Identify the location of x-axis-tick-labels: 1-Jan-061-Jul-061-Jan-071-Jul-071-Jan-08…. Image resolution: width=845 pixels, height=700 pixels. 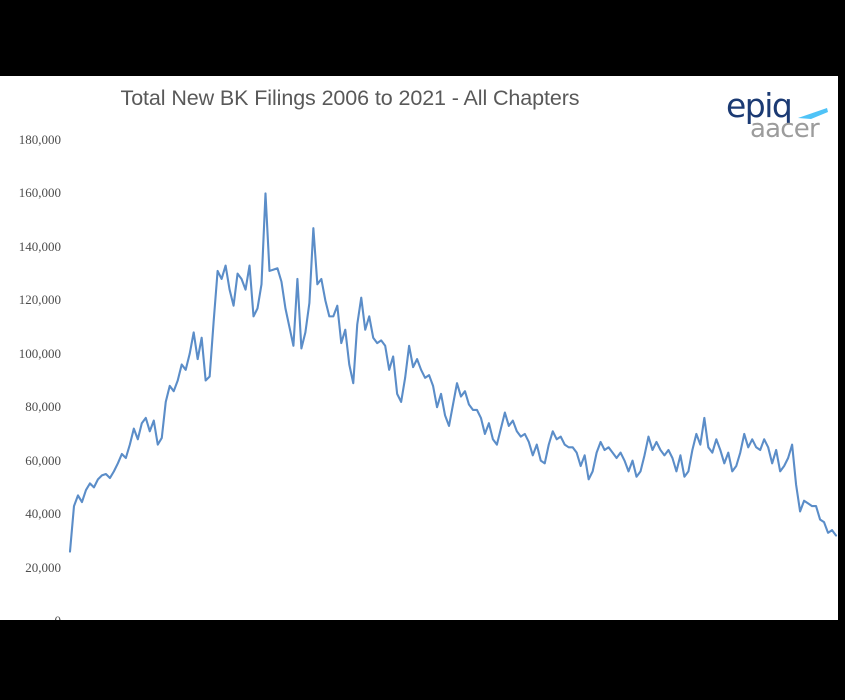
(419, 585).